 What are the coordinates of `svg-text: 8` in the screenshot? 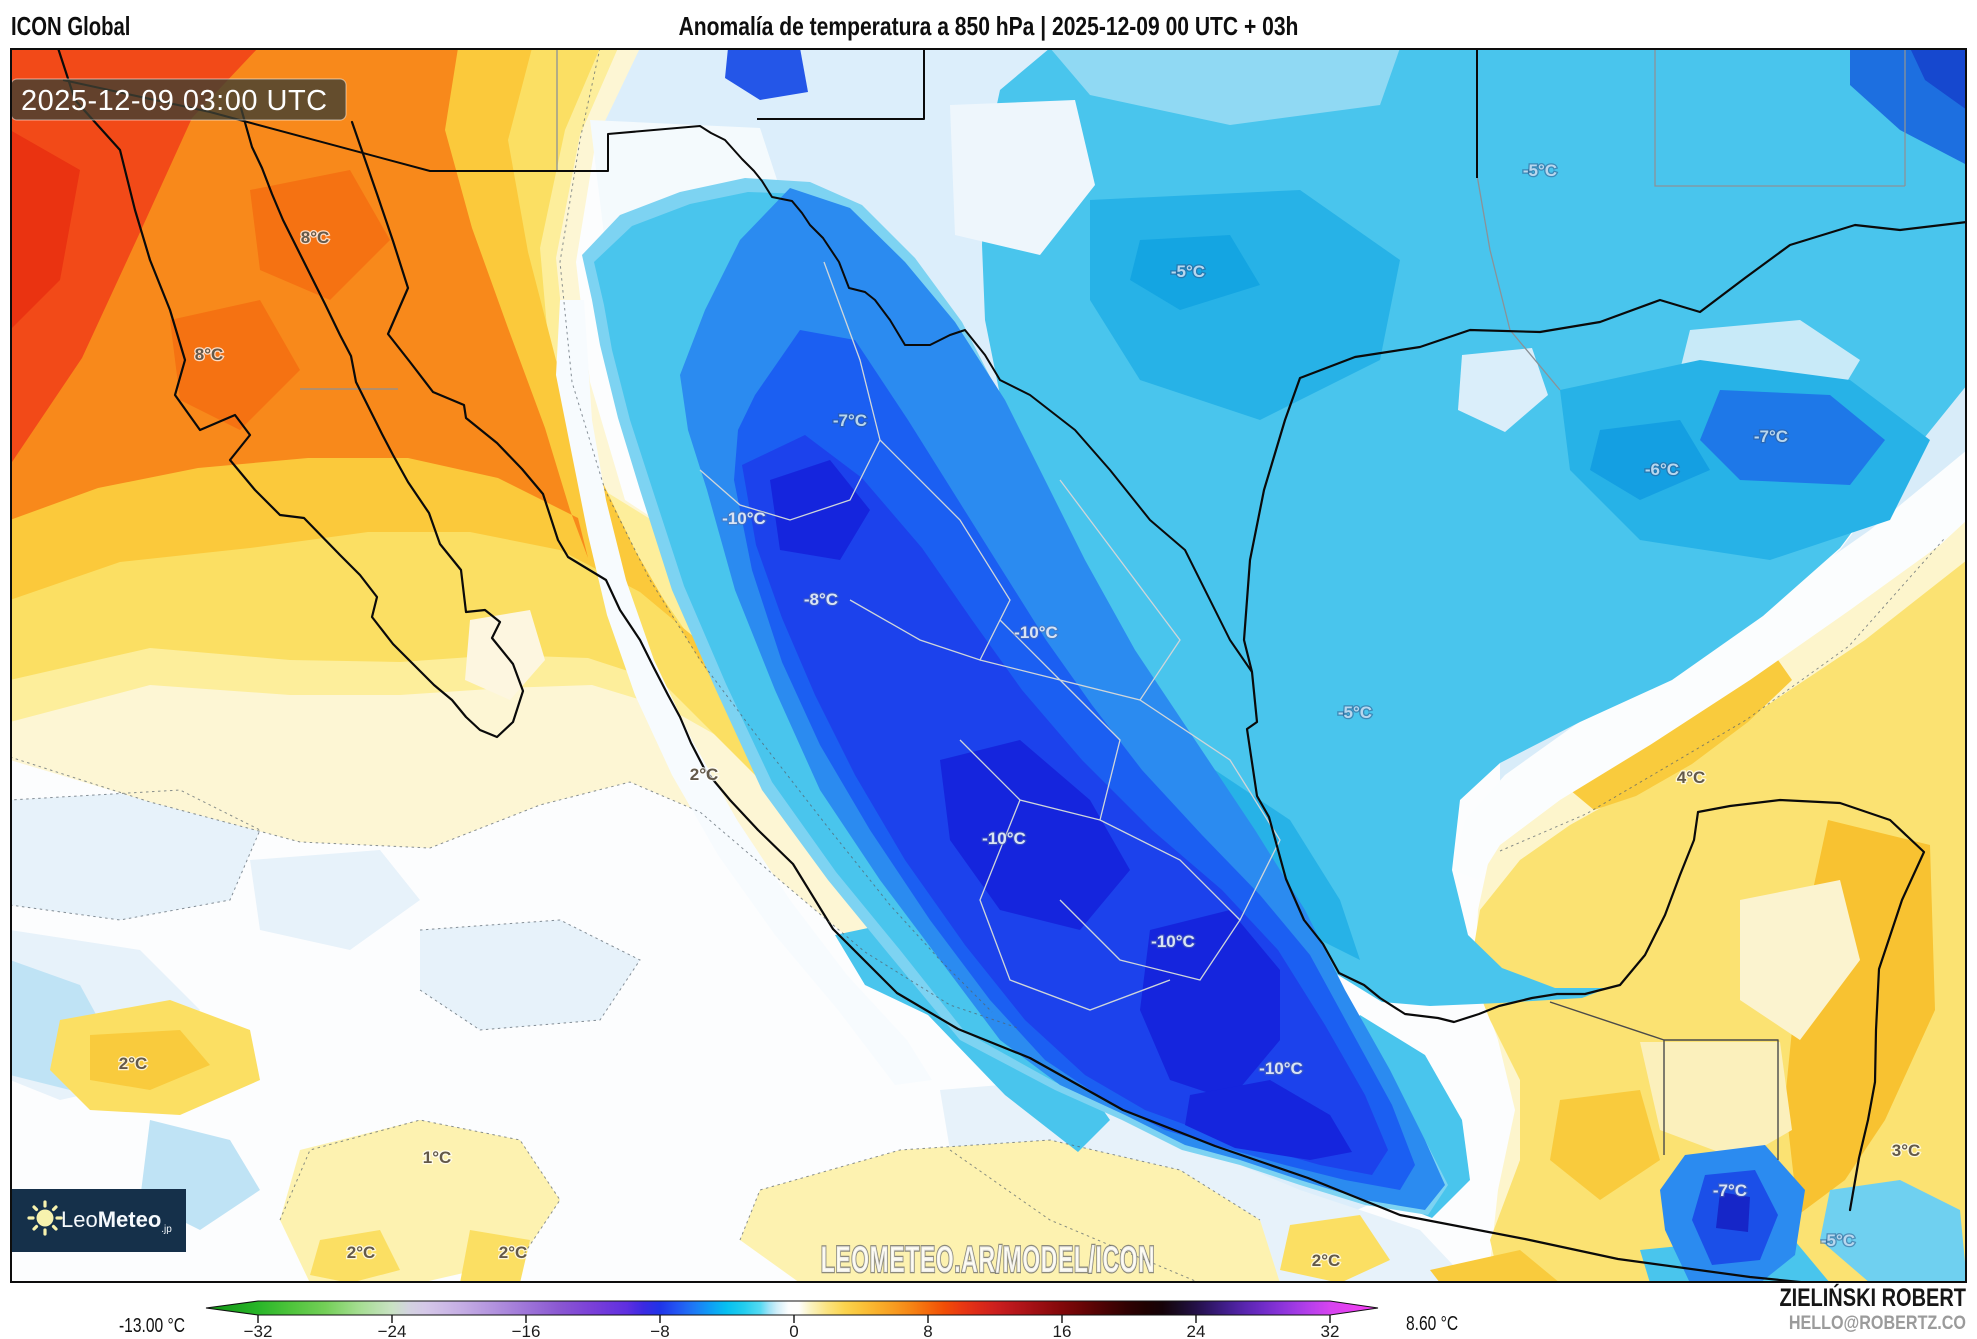 It's located at (927, 1330).